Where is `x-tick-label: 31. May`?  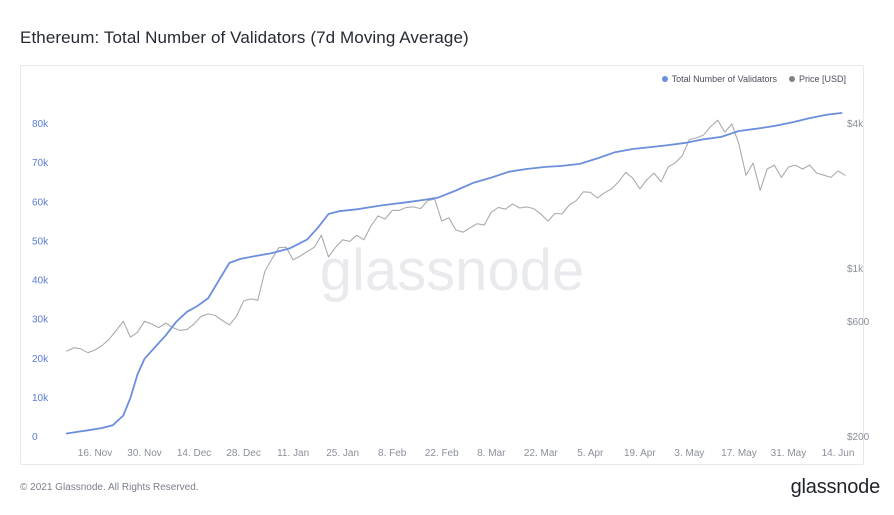 x-tick-label: 31. May is located at coordinates (789, 453).